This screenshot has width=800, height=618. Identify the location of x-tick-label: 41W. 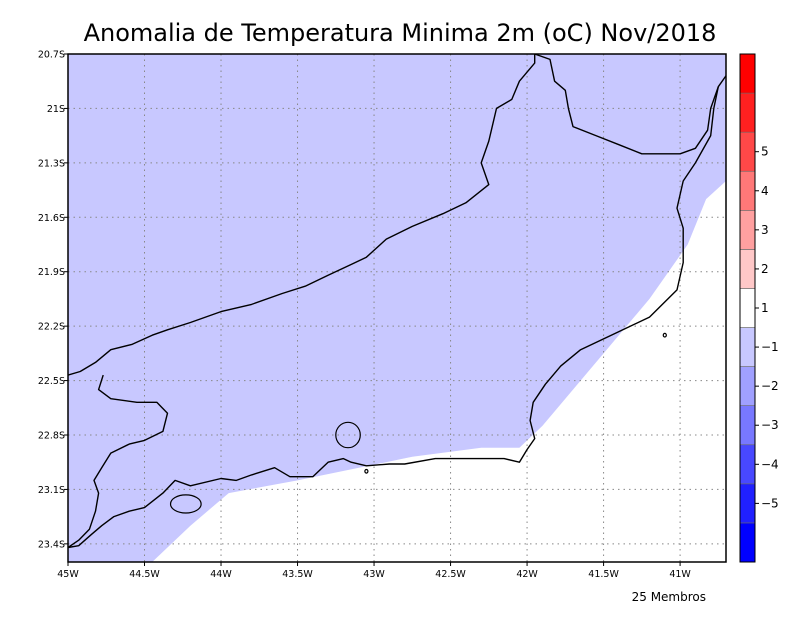
(680, 574).